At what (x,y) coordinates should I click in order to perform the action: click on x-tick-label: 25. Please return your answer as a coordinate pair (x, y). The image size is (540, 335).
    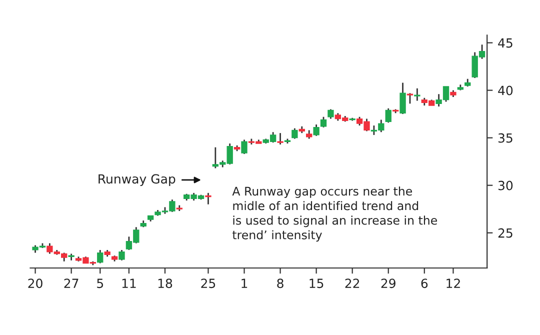
    Looking at the image, I should click on (208, 283).